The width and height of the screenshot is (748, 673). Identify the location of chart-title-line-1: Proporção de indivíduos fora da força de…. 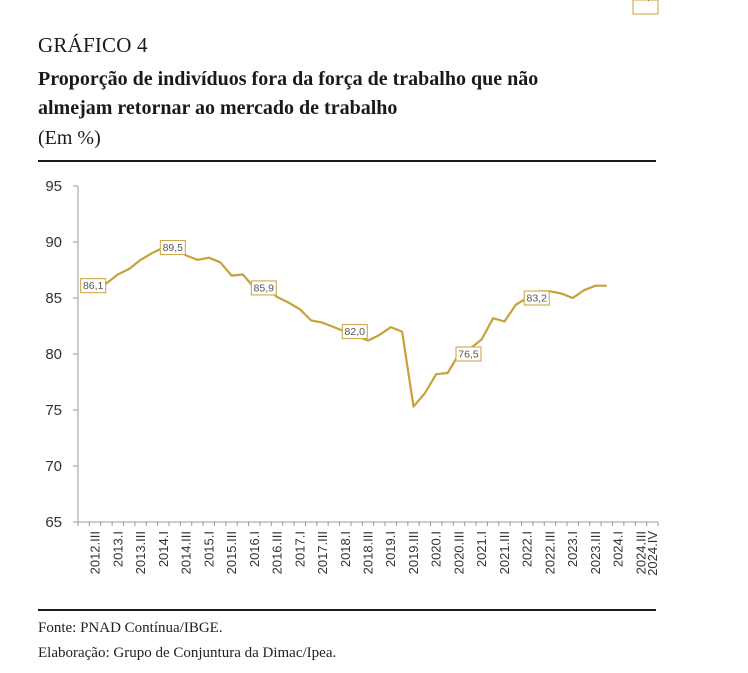
(288, 79).